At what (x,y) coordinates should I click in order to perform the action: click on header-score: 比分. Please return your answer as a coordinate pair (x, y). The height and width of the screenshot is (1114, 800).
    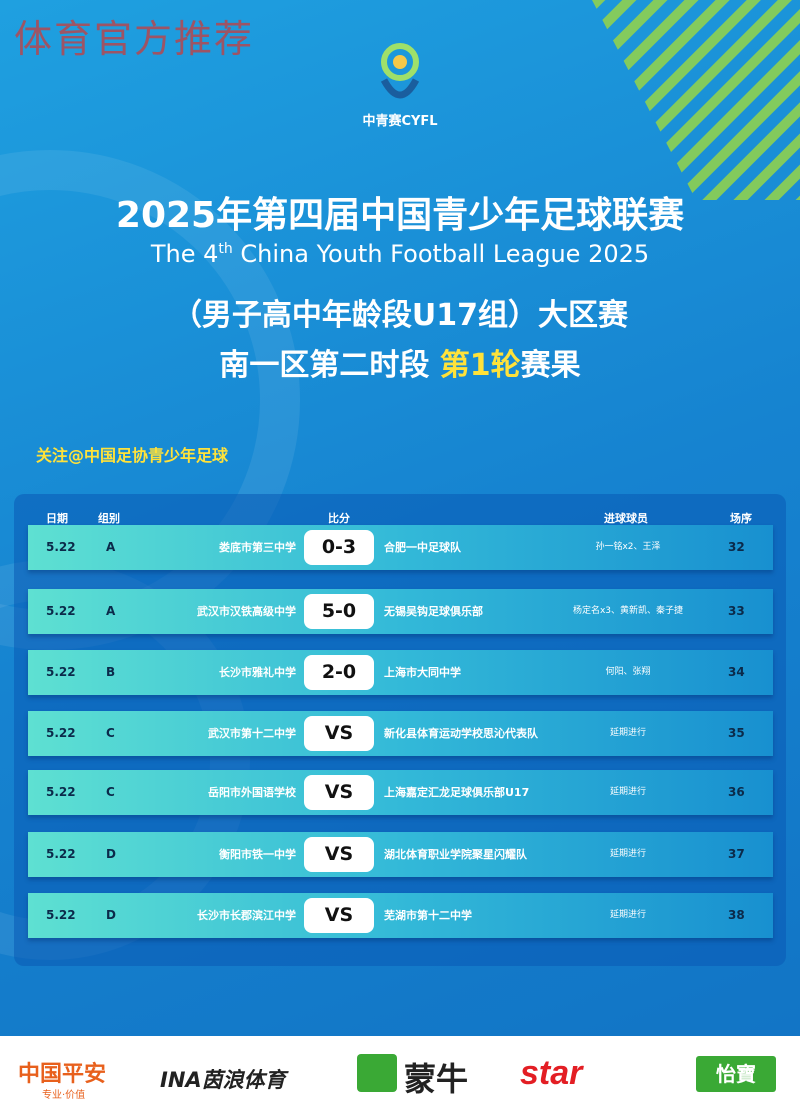
    Looking at the image, I should click on (339, 518).